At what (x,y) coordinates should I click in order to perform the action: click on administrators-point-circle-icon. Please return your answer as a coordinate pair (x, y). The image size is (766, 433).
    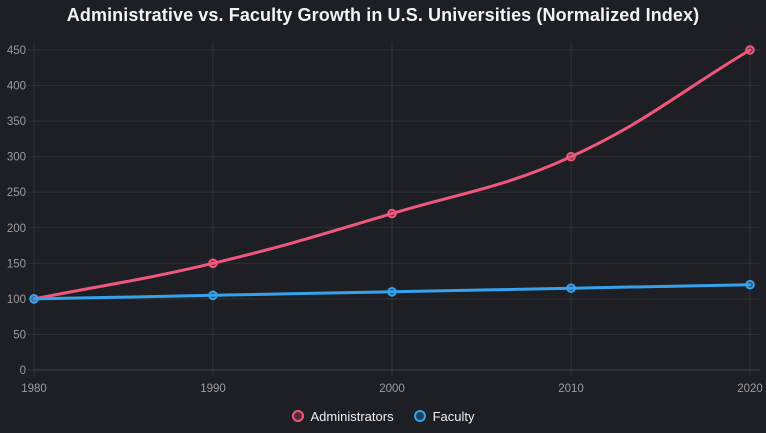
    Looking at the image, I should click on (297, 416).